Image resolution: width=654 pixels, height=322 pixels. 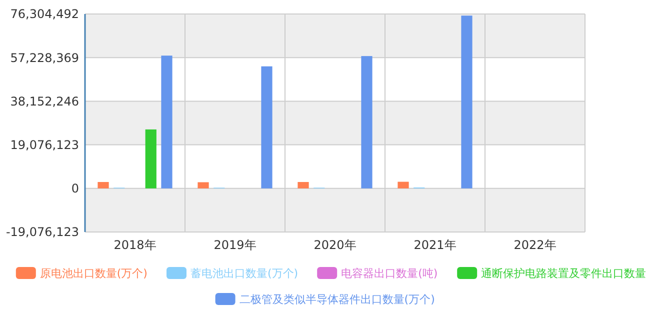 What do you see at coordinates (44, 101) in the screenshot?
I see `y-tick-label: 38,152,246` at bounding box center [44, 101].